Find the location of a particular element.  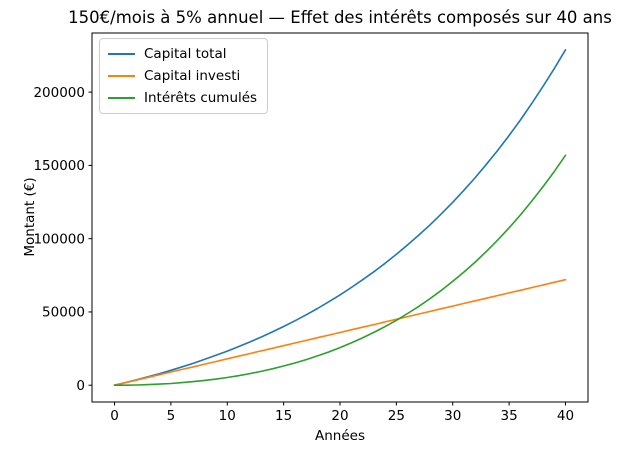

x-tick-label: 15 is located at coordinates (283, 416).